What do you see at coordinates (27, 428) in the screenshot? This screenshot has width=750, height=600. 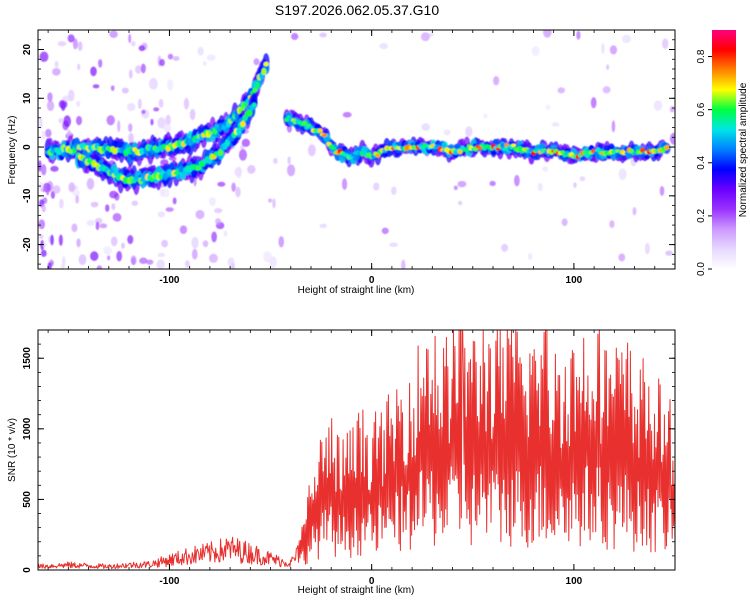 I see `snr-y-tick-label: 1000` at bounding box center [27, 428].